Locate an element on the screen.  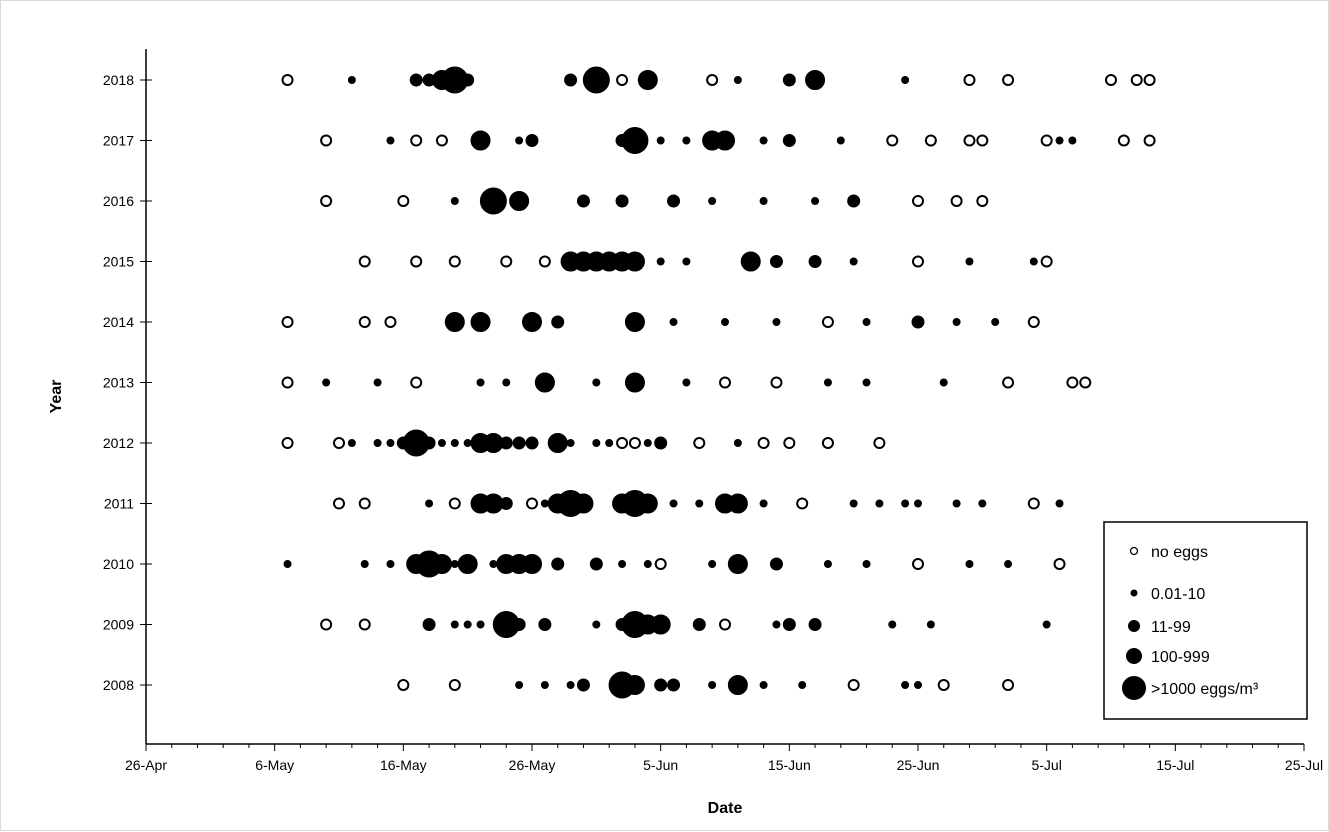
x-tick-label: 5-Jun is located at coordinates (660, 765).